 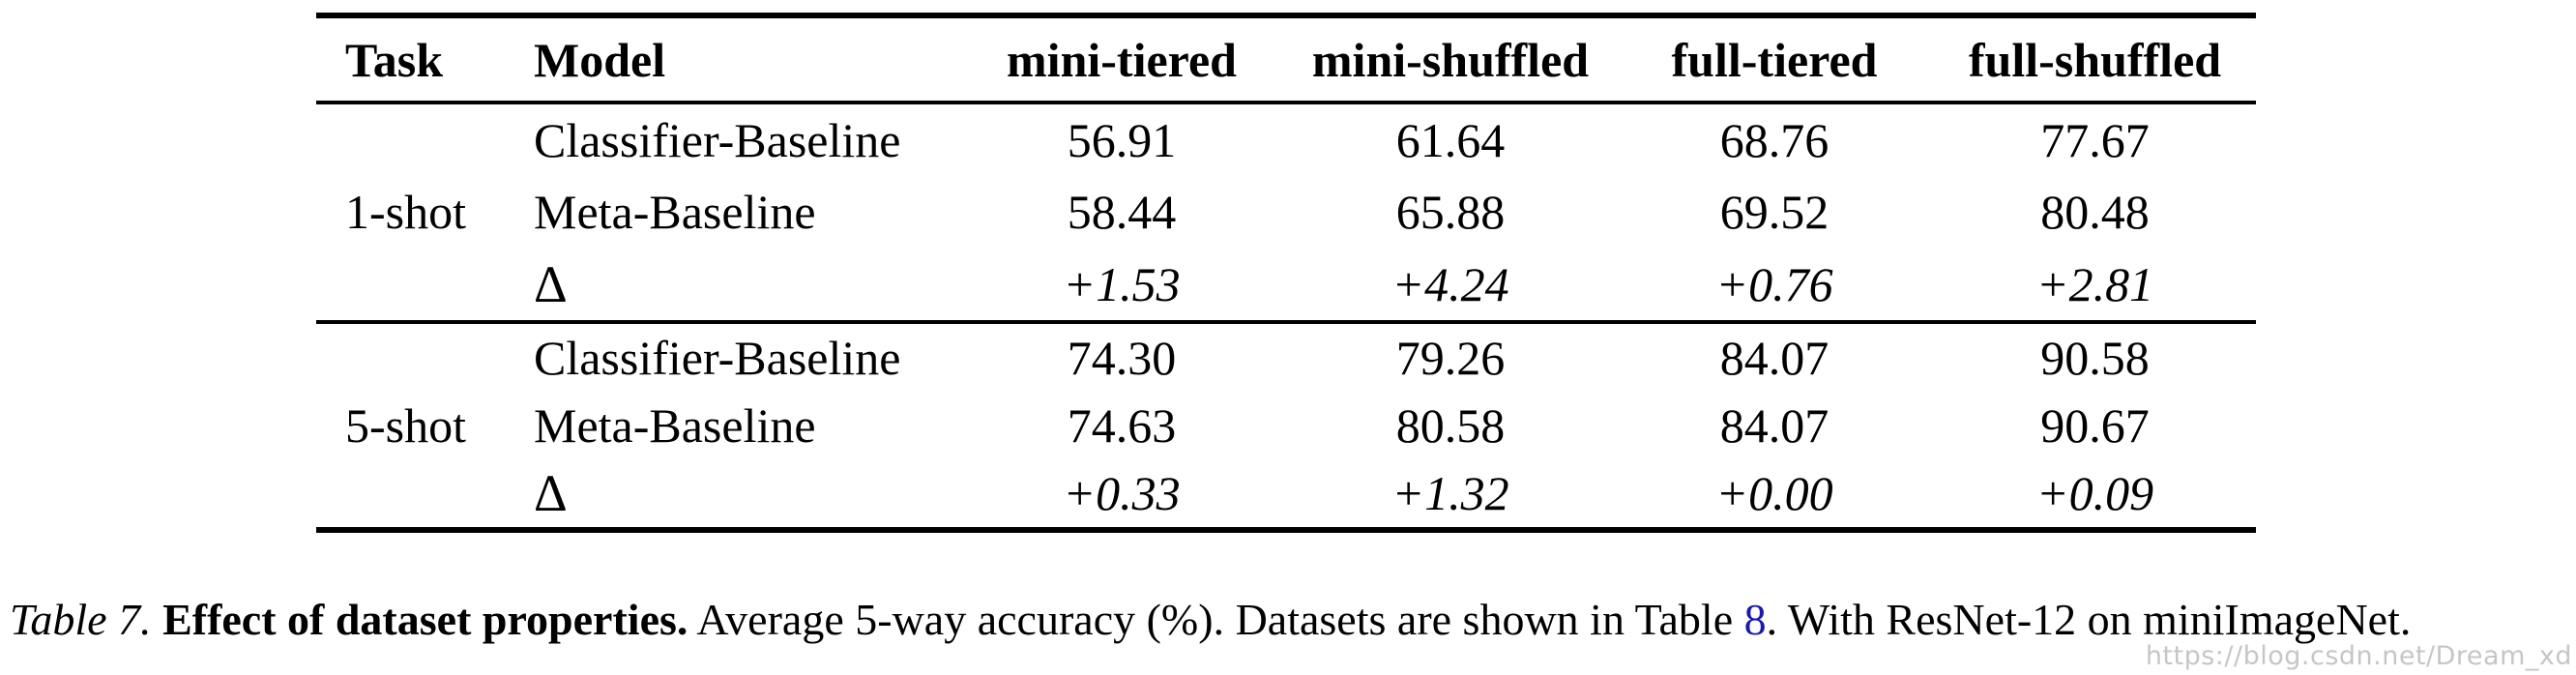 What do you see at coordinates (2095, 212) in the screenshot?
I see `value-cell: 80.48` at bounding box center [2095, 212].